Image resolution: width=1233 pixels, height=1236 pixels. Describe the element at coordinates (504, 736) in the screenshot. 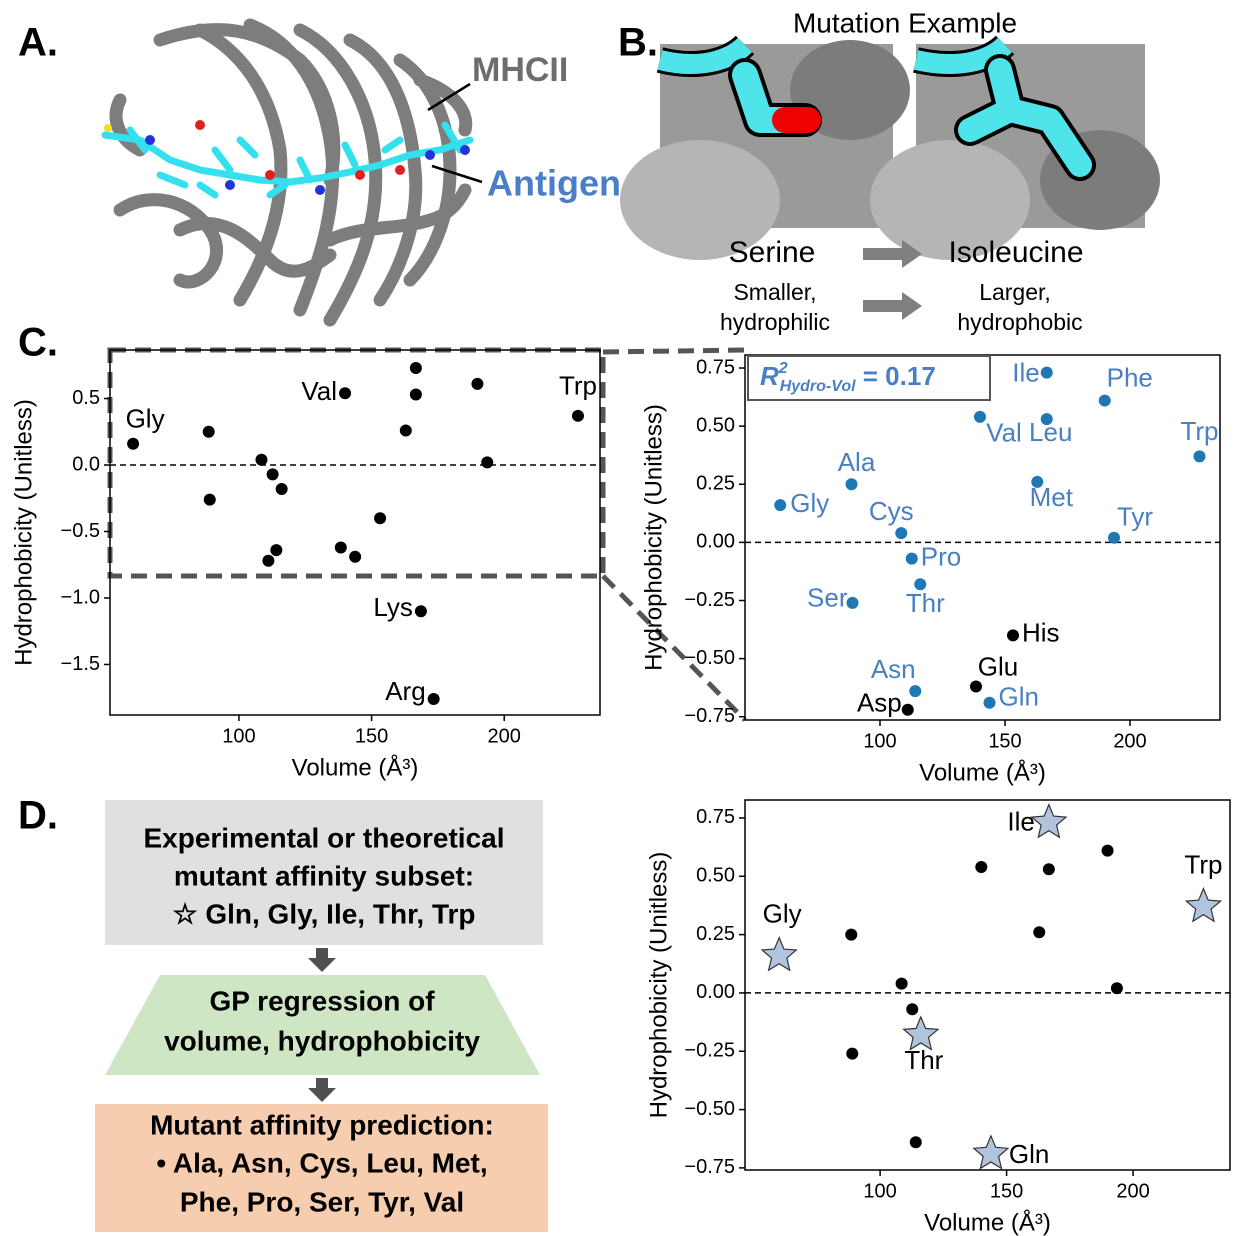

I see `x-tick-label: 200` at that location.